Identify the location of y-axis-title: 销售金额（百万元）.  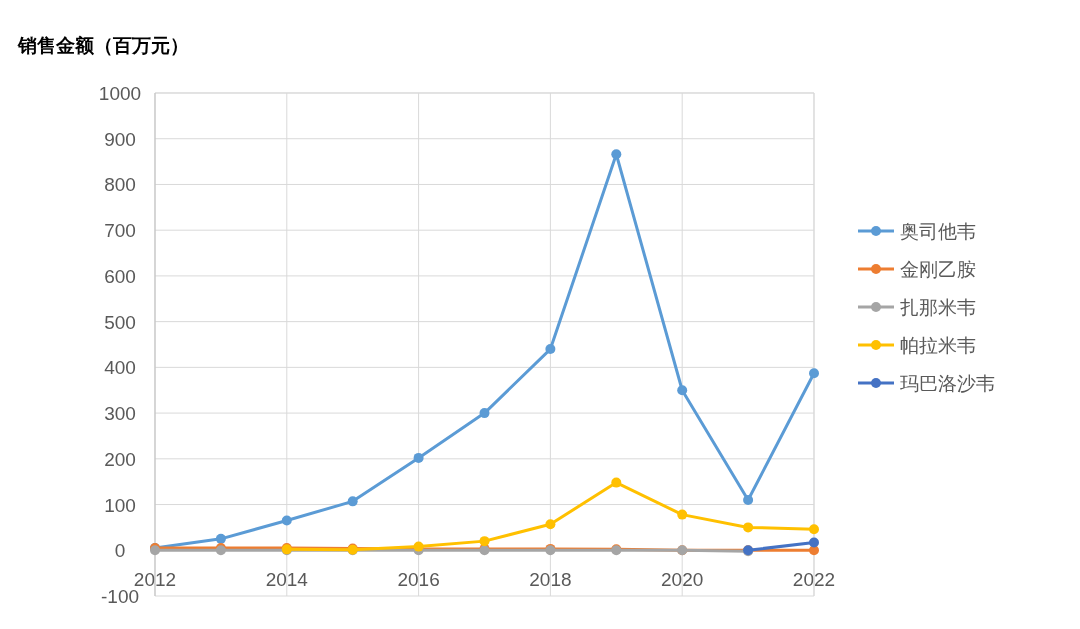
(103, 45).